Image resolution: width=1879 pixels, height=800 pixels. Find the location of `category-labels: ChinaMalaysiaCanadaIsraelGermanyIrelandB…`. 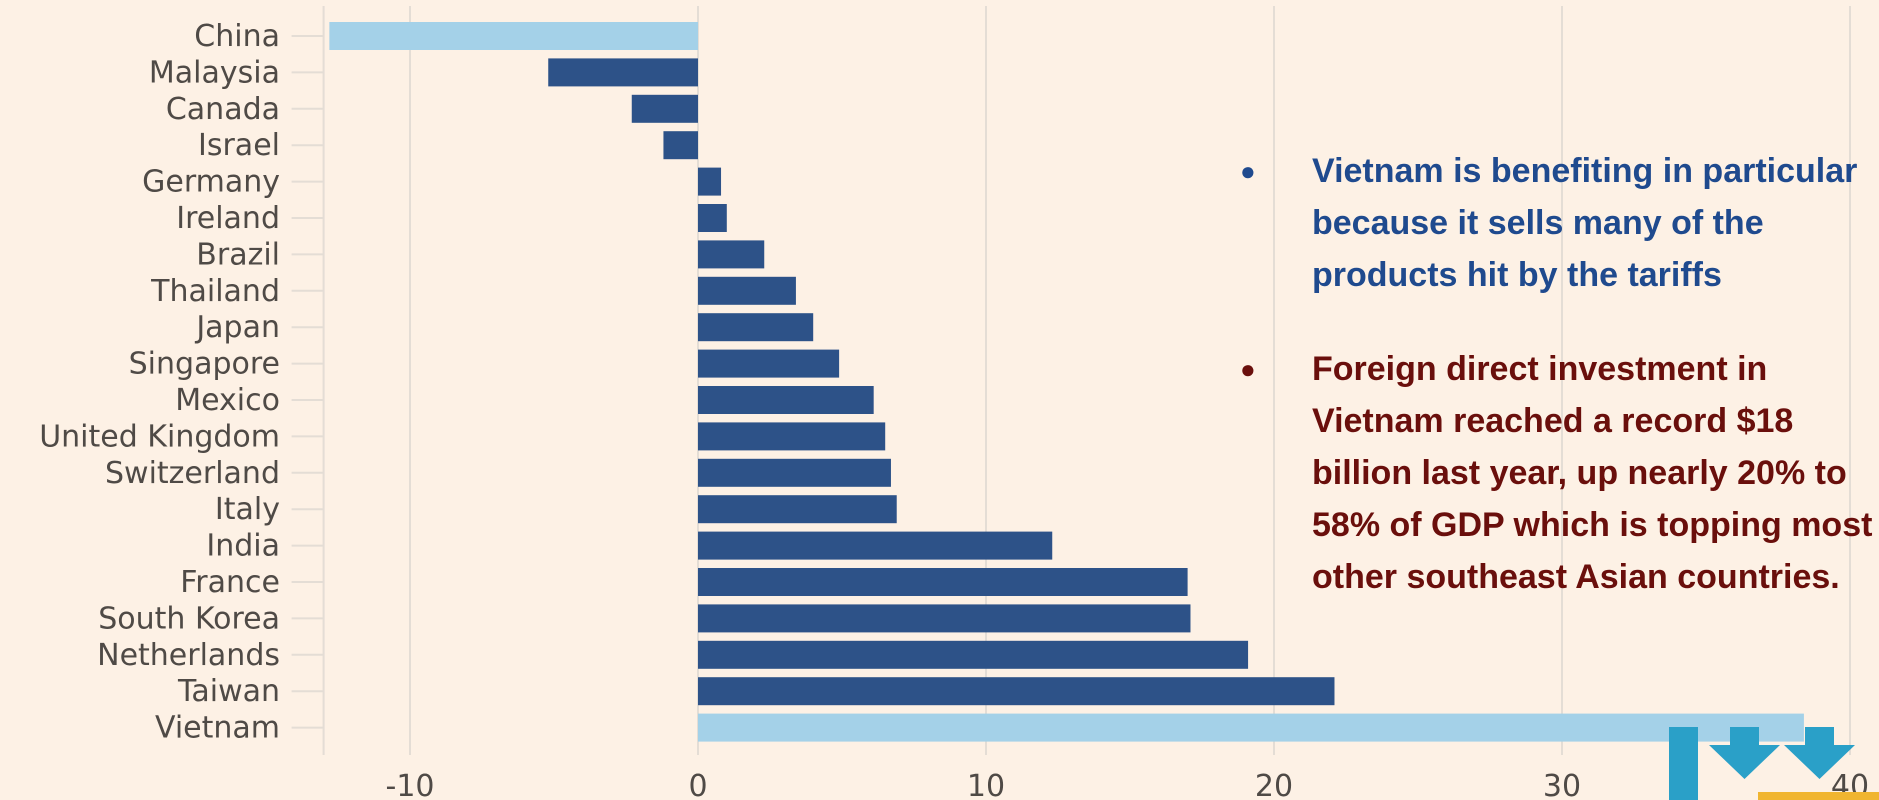

category-labels: ChinaMalaysiaCanadaIsraelGermanyIrelandB… is located at coordinates (159, 382).